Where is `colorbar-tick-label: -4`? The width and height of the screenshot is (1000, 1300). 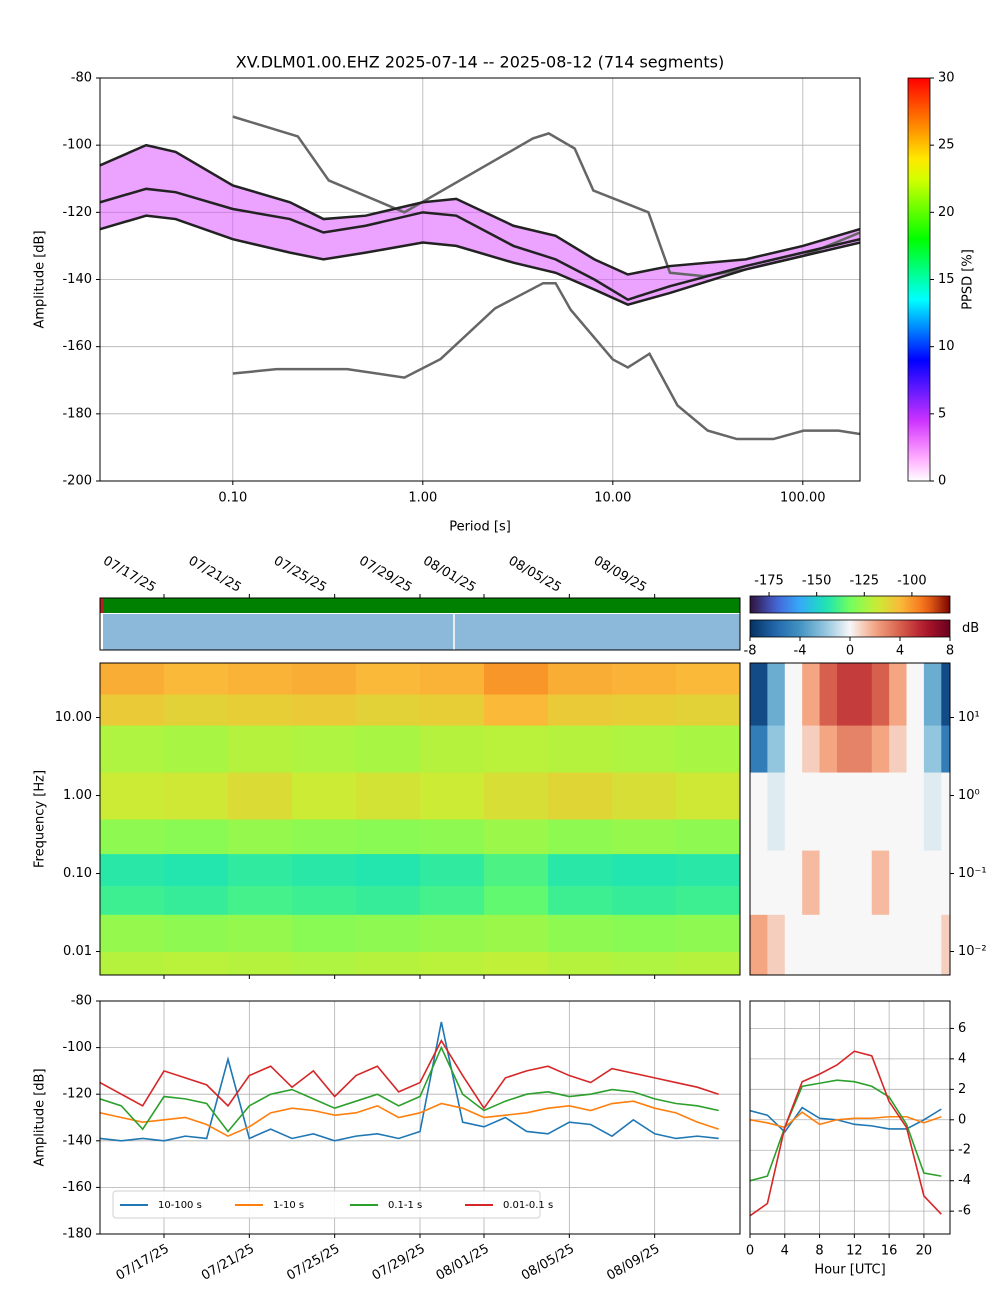
colorbar-tick-label: -4 is located at coordinates (800, 651).